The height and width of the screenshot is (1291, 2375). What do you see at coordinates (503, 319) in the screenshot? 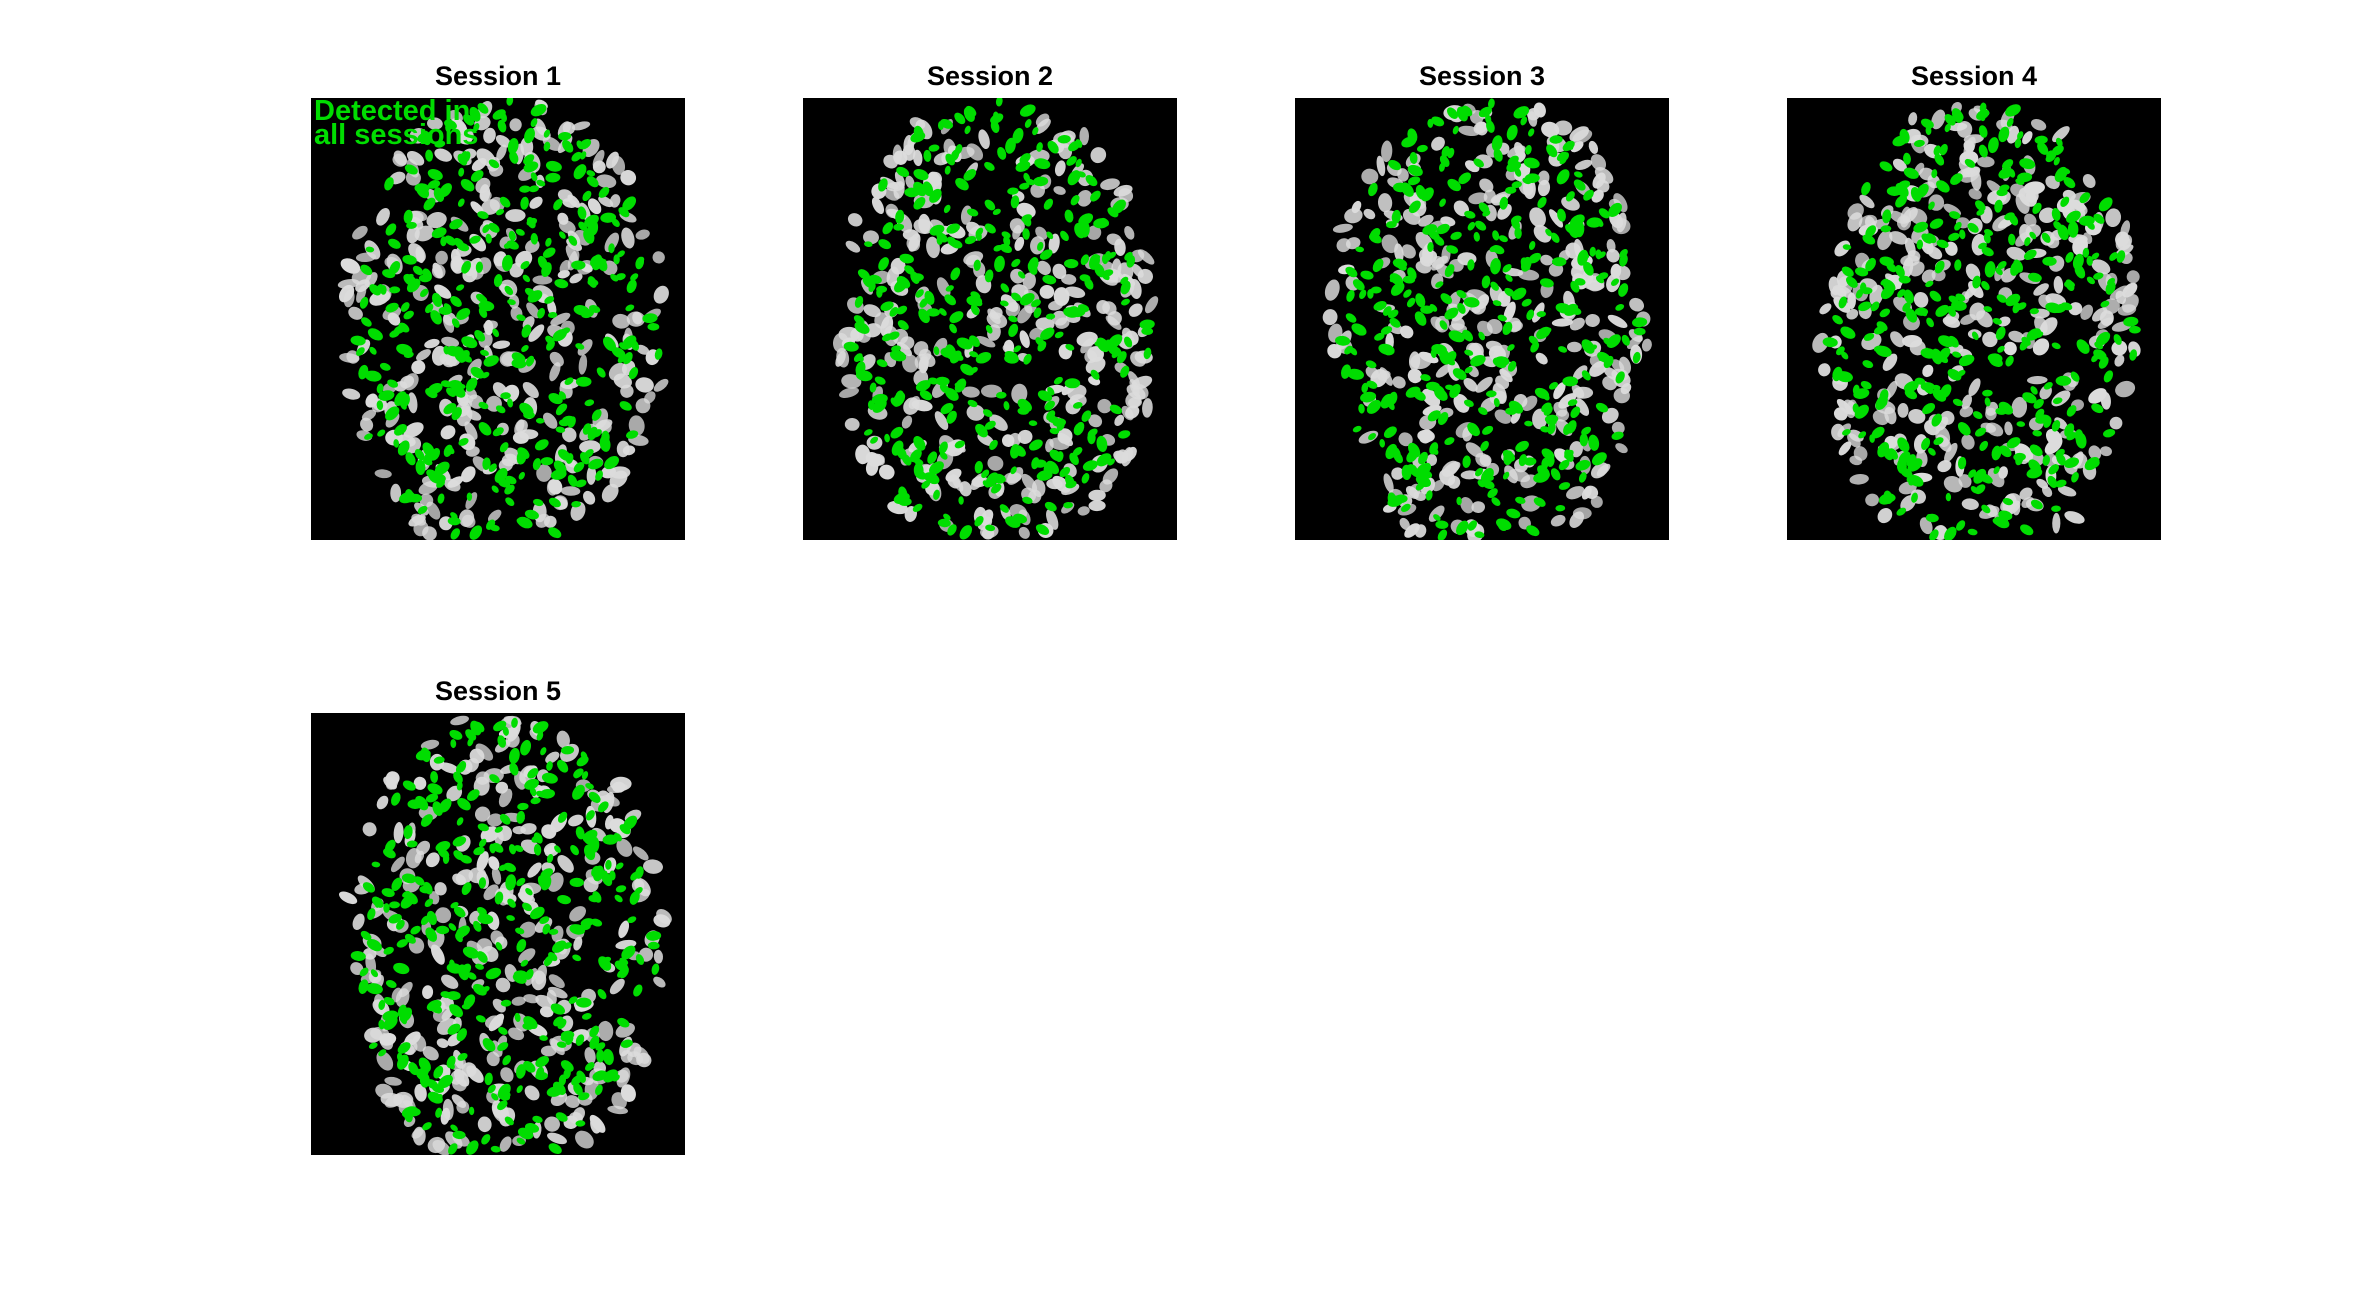
I see `cell-map` at bounding box center [503, 319].